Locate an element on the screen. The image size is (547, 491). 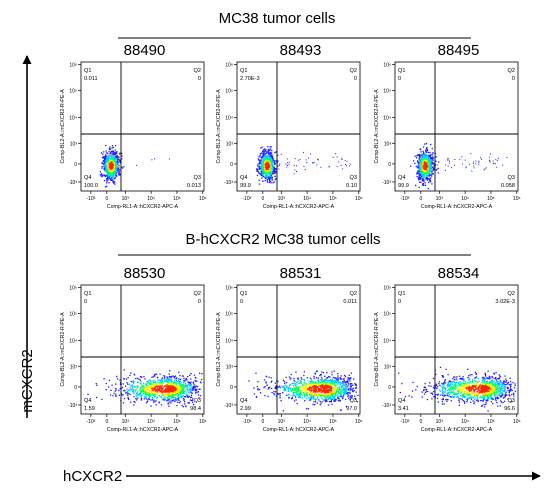
x-tick-label: 10⁶ is located at coordinates (203, 199).